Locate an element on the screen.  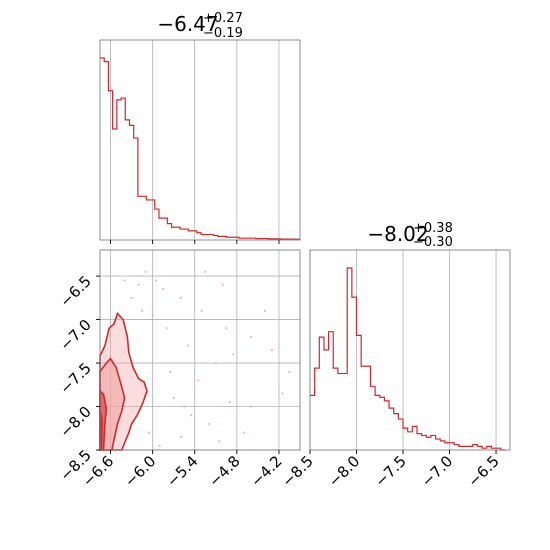
bottom-right-histogram-line is located at coordinates (408, 359).